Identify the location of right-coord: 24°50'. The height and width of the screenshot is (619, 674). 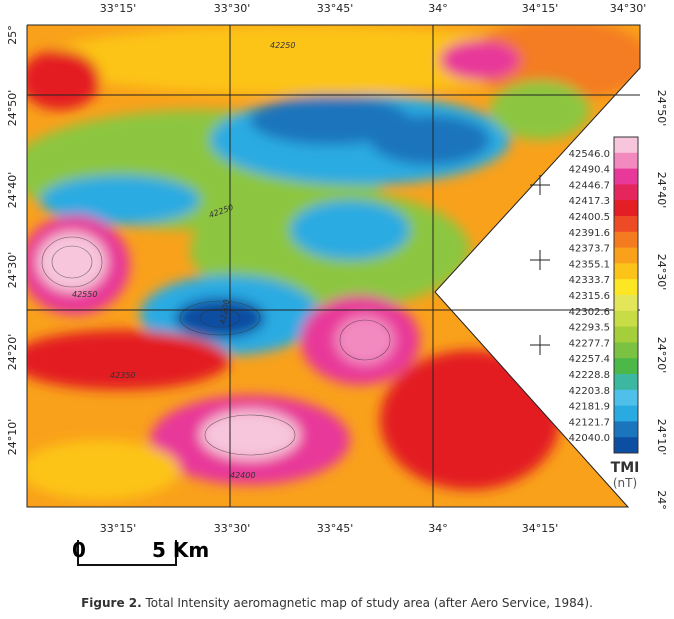
(661, 108).